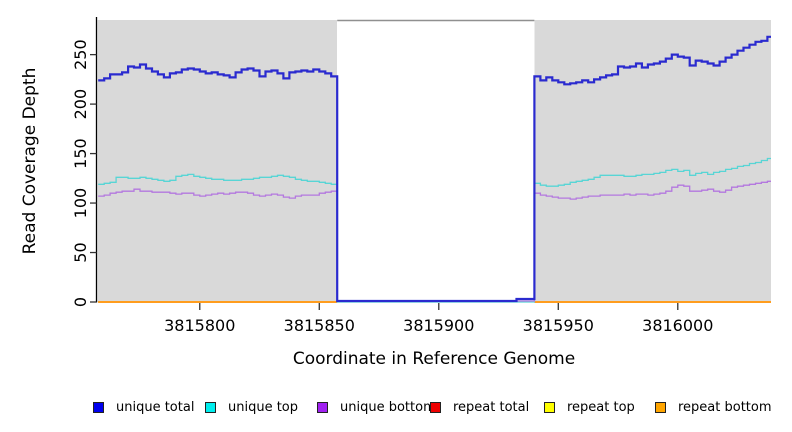 Image resolution: width=792 pixels, height=432 pixels. I want to click on legend-label: repeat top, so click(601, 407).